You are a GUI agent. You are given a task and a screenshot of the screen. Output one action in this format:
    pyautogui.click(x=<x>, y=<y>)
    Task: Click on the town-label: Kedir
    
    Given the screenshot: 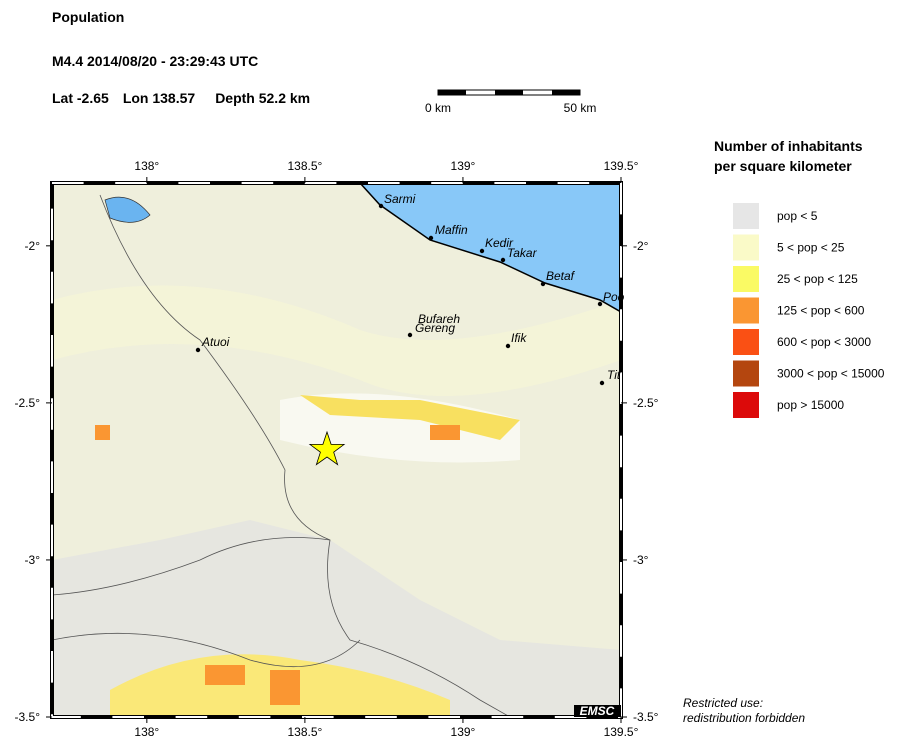 What is the action you would take?
    pyautogui.click(x=499, y=243)
    